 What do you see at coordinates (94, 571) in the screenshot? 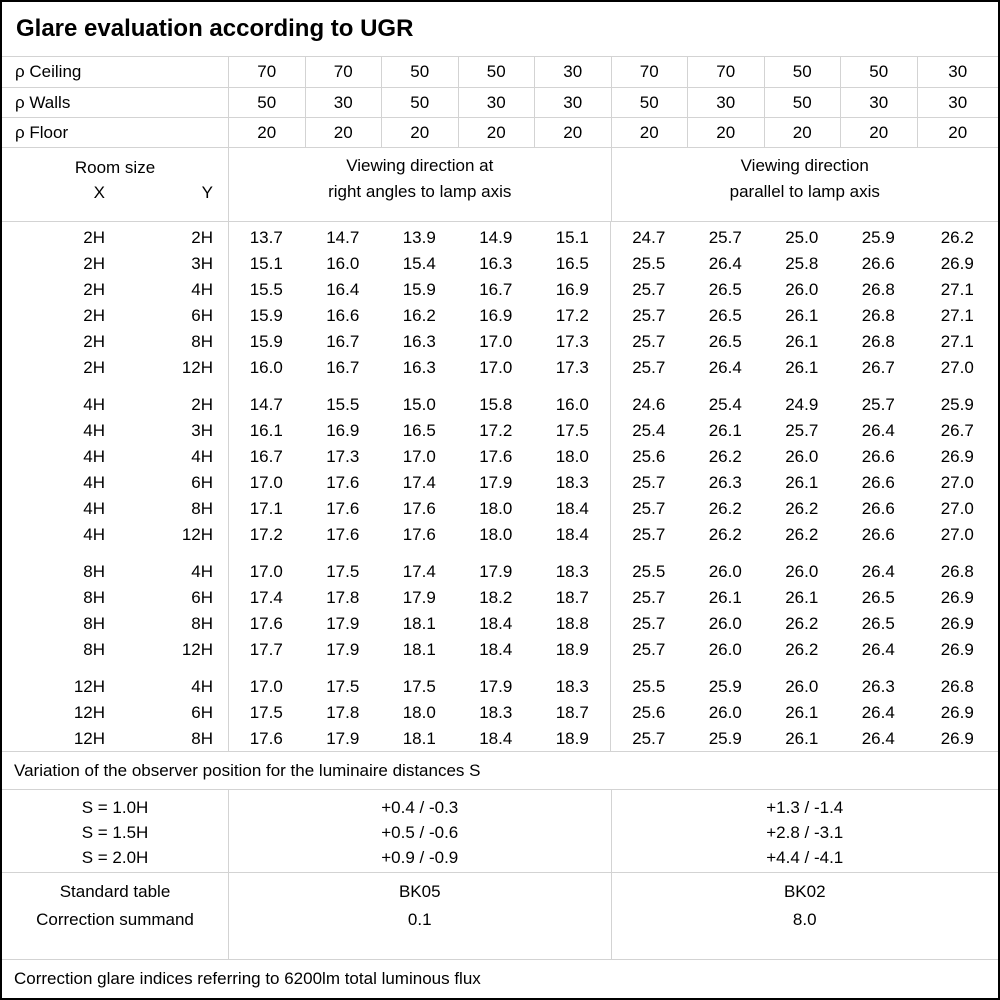
I see `room-size-x-cell: 8H` at bounding box center [94, 571].